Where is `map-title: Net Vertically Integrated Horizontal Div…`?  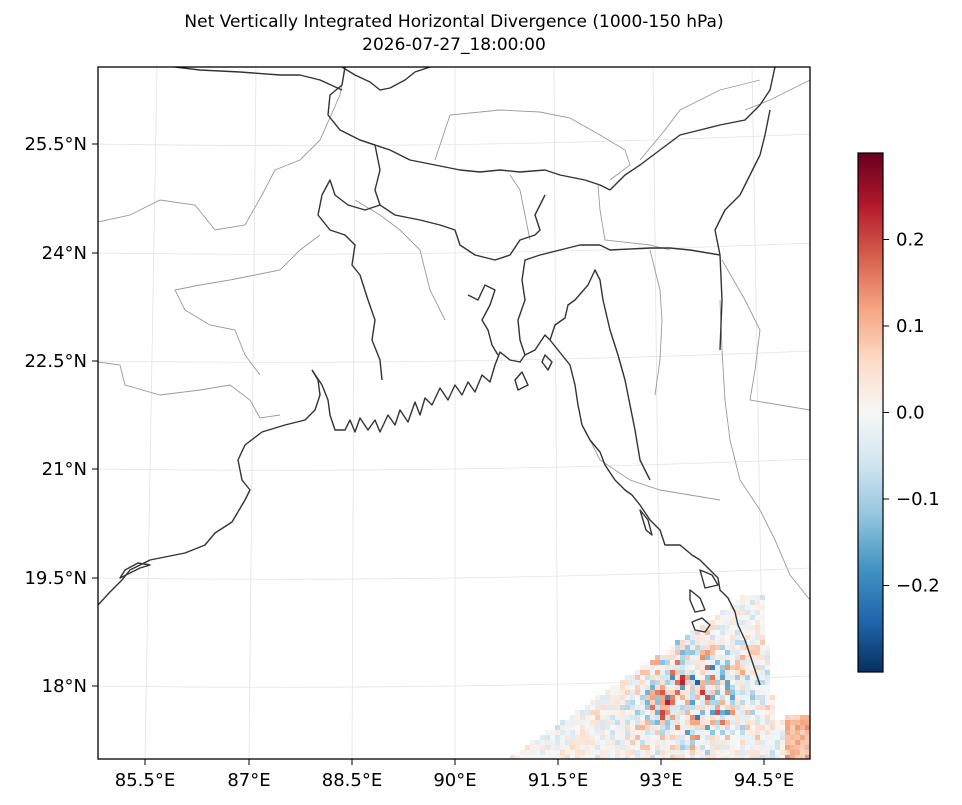 map-title: Net Vertically Integrated Horizontal Div… is located at coordinates (454, 22).